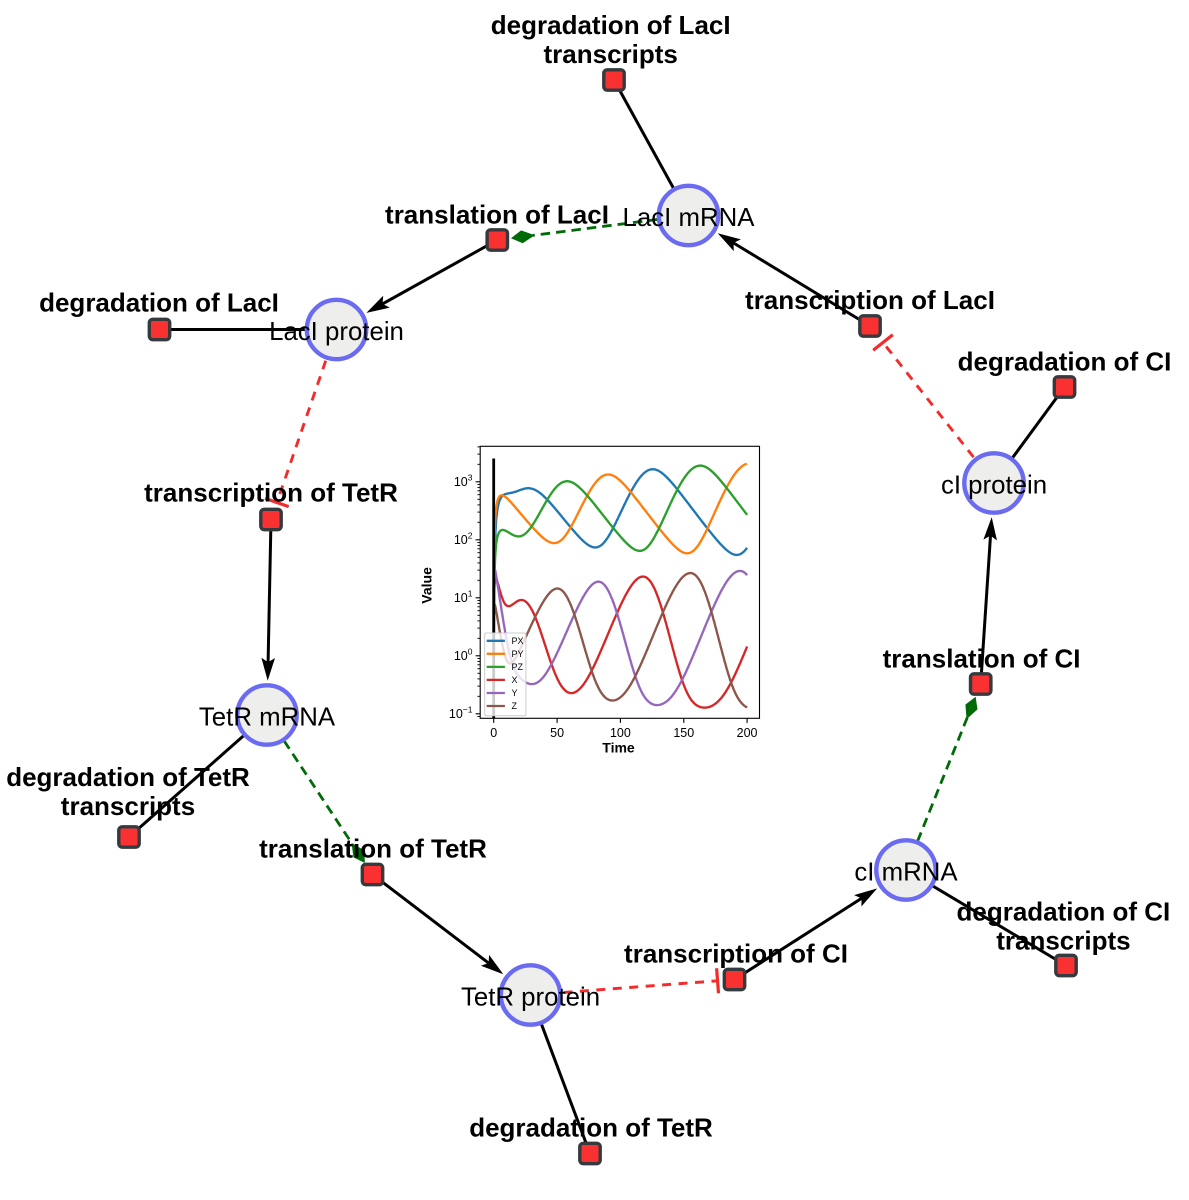 Image resolution: width=1189 pixels, height=1200 pixels. What do you see at coordinates (427, 585) in the screenshot?
I see `svg-text: Value` at bounding box center [427, 585].